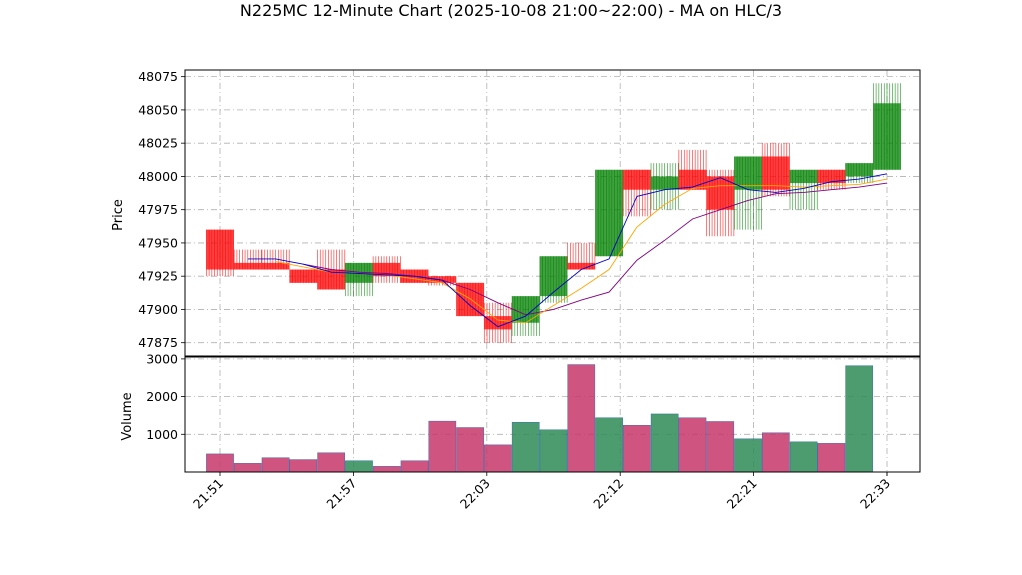  I want to click on volume-tick-label: 1000, so click(162, 434).